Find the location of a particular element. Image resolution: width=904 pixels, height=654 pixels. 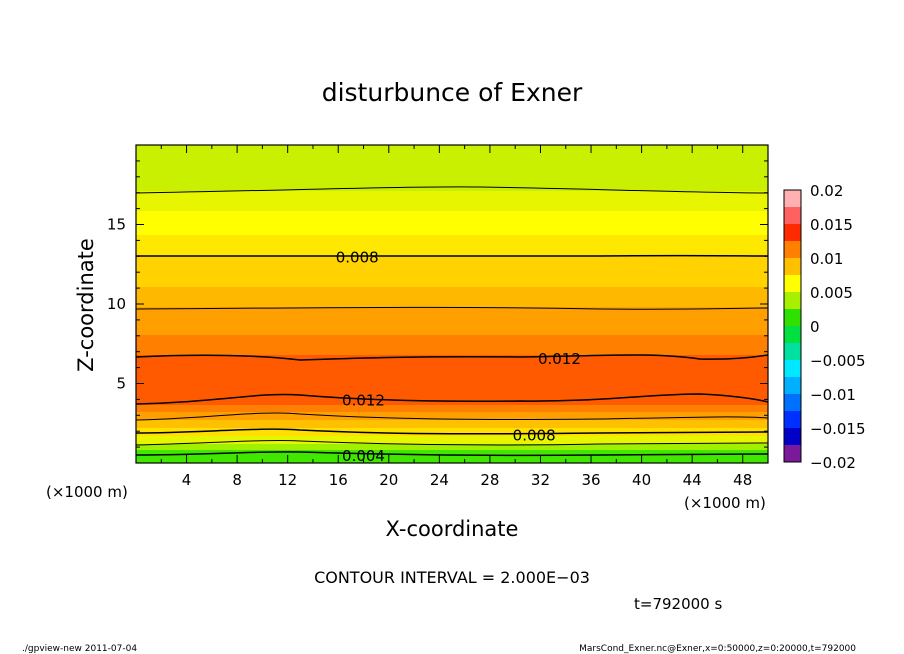

band-0.002-0.004-low is located at coordinates (452, 456).